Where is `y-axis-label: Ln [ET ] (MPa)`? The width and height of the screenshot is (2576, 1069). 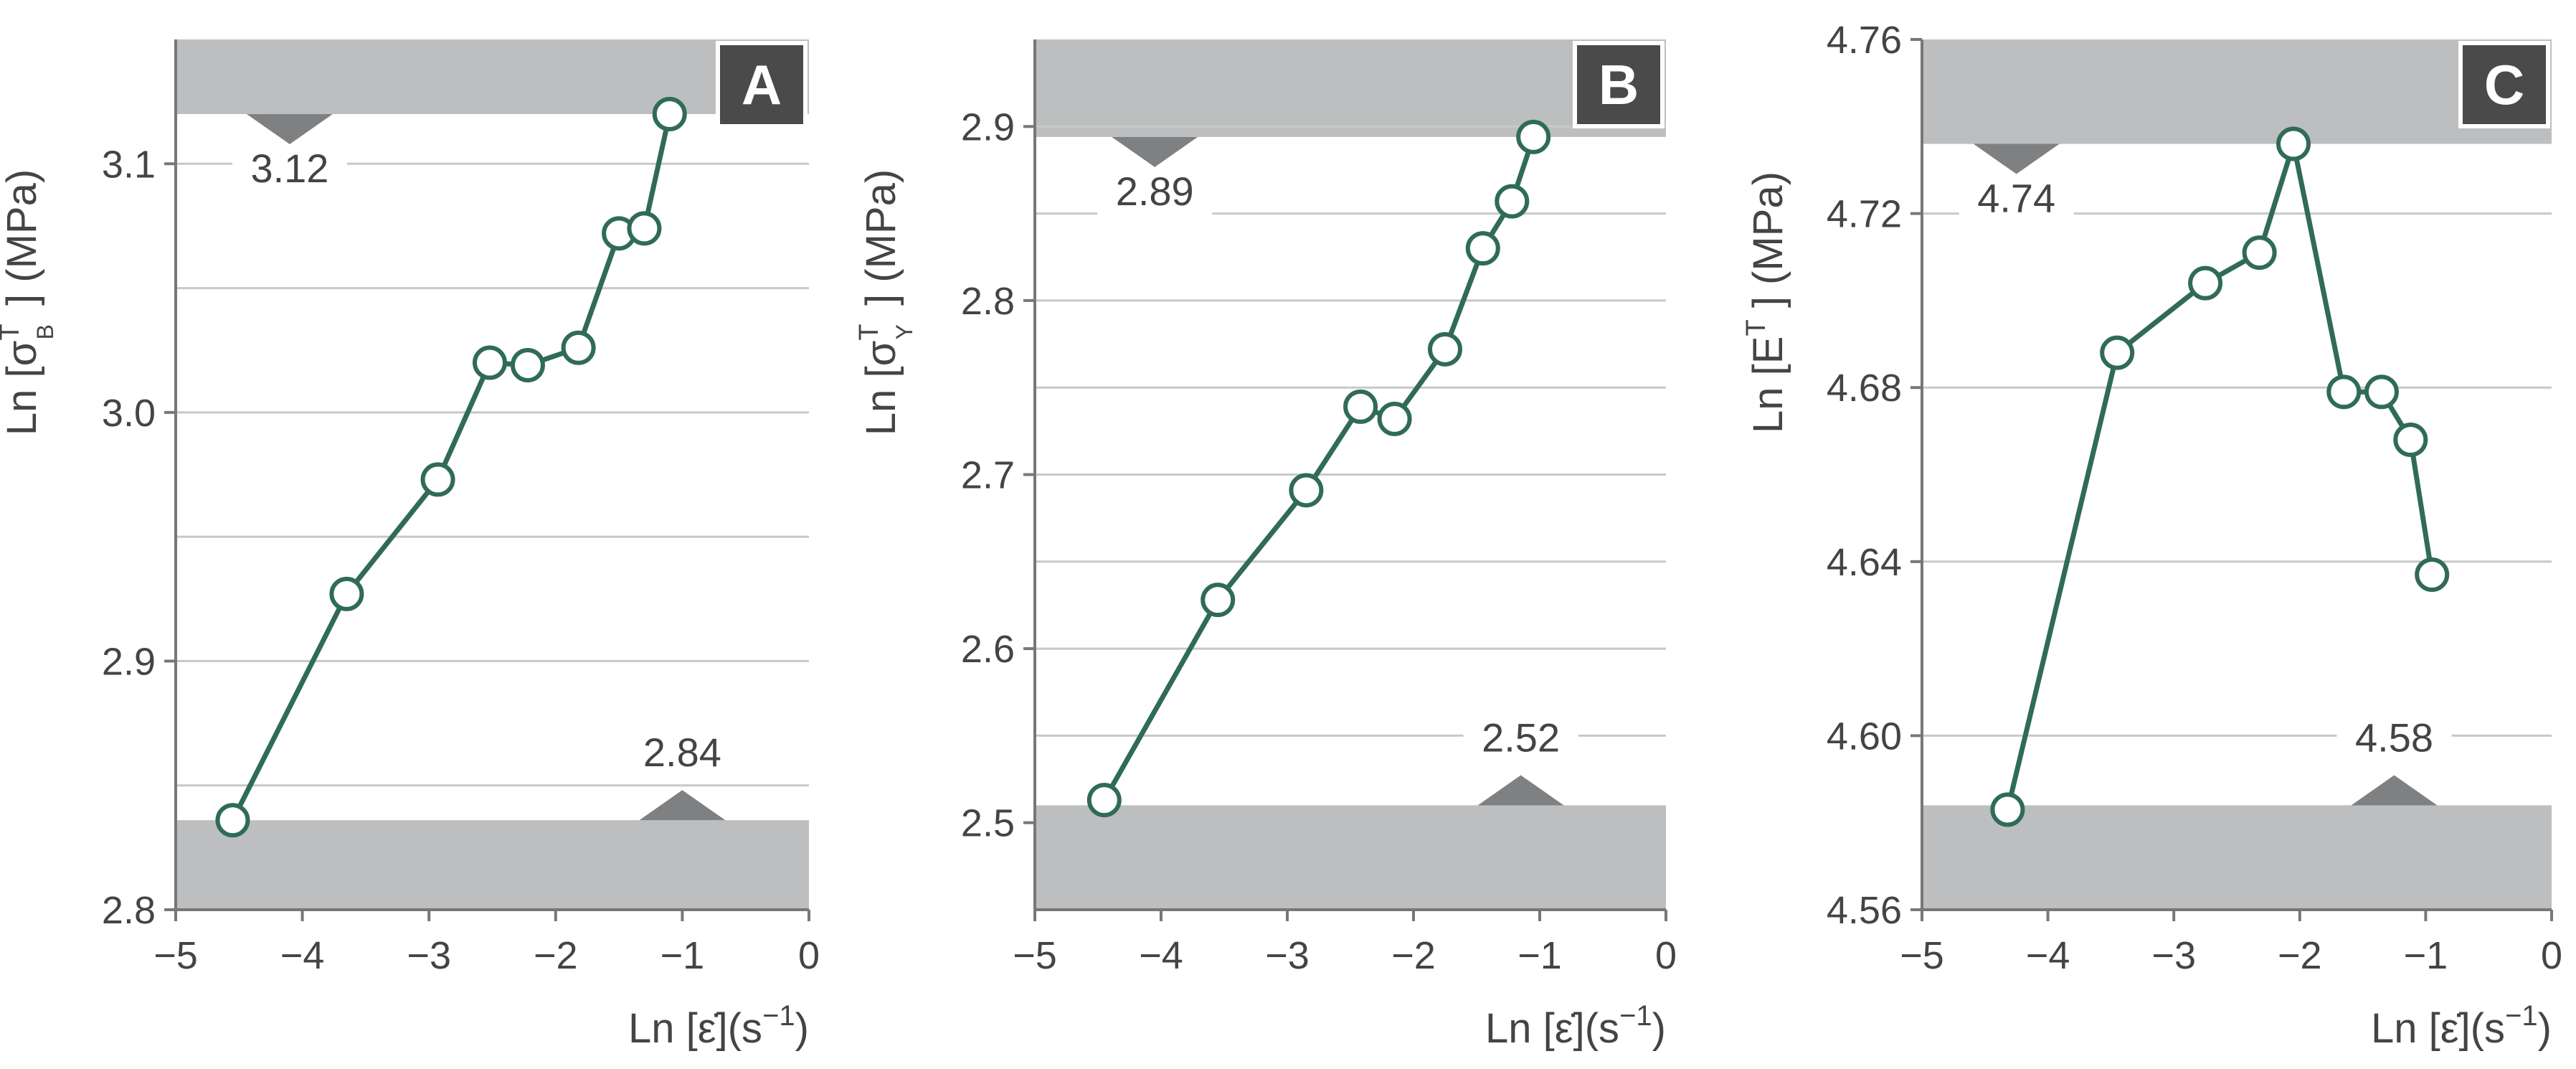 y-axis-label: Ln [ET ] (MPa) is located at coordinates (1766, 302).